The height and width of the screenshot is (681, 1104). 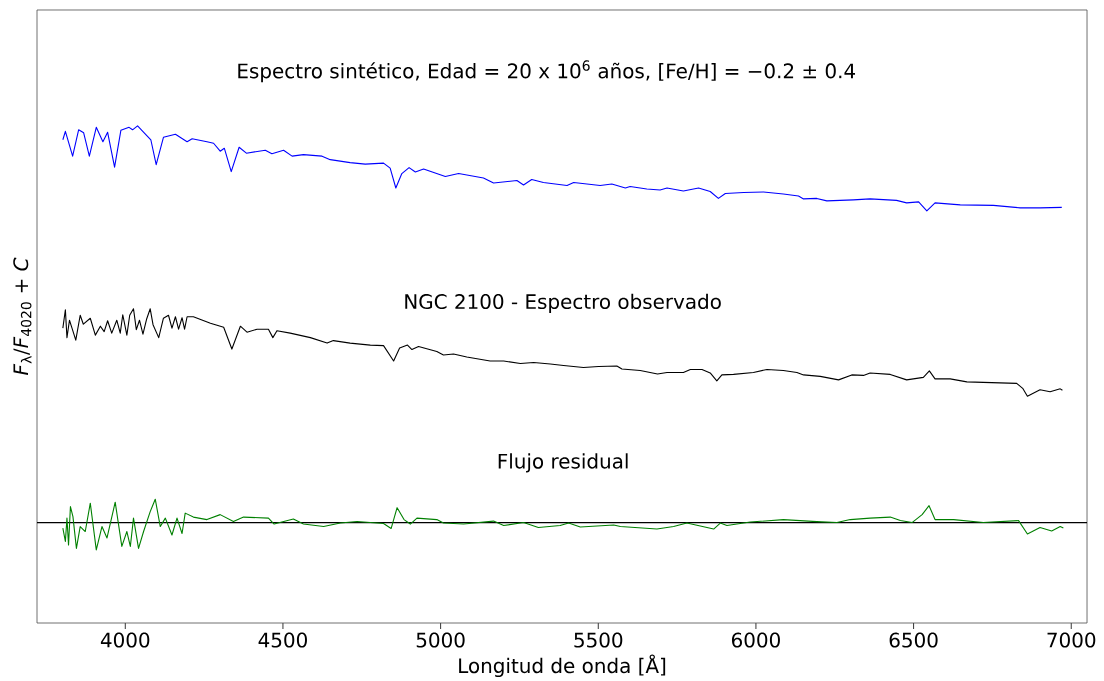 What do you see at coordinates (1071, 640) in the screenshot?
I see `x-tick-label: 7000` at bounding box center [1071, 640].